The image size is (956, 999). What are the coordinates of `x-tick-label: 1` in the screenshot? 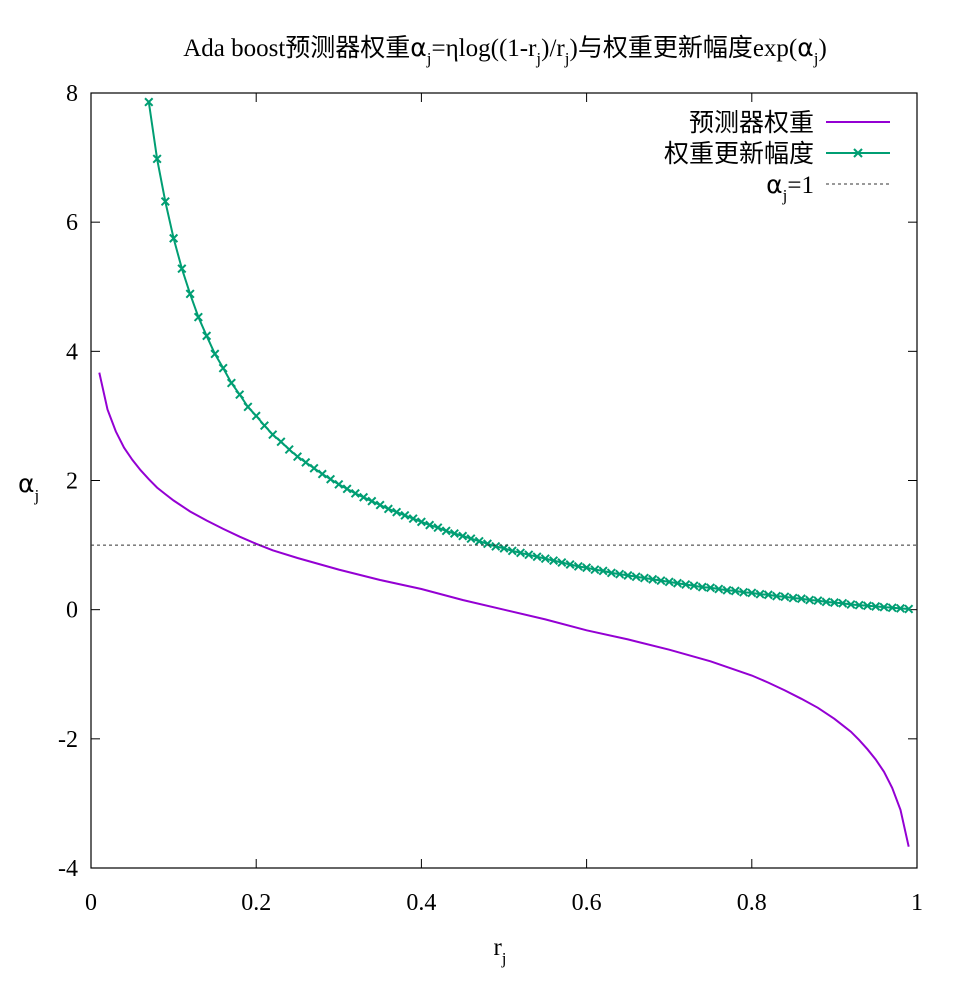 It's located at (917, 903).